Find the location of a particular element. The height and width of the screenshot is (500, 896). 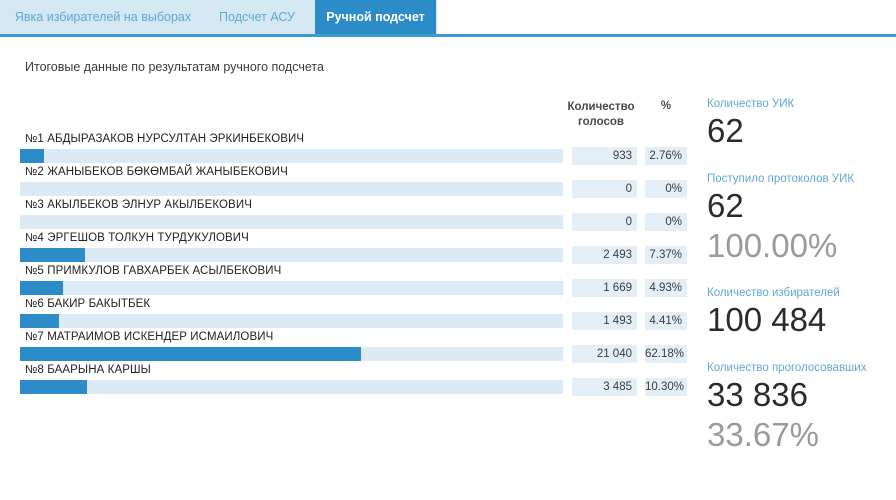

tab-manual-count: Ручной подсчет is located at coordinates (375, 17).